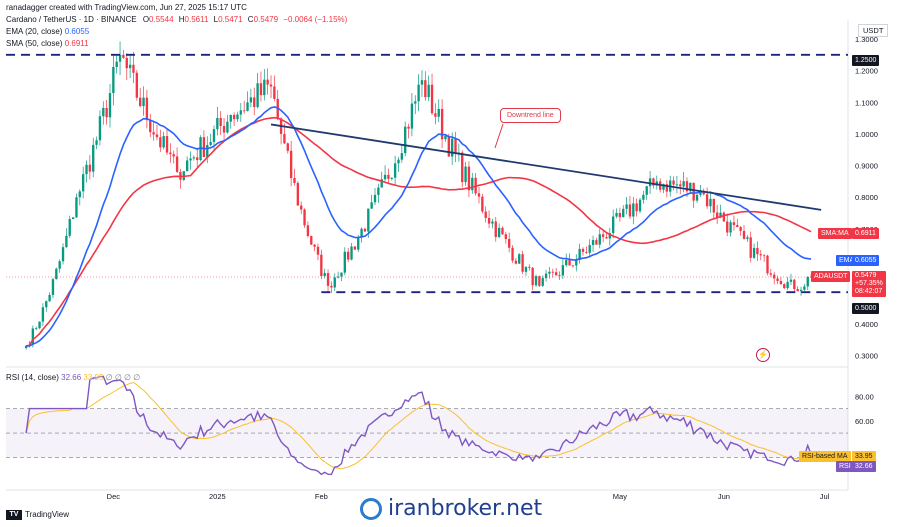 The width and height of the screenshot is (900, 527). Describe the element at coordinates (866, 356) in the screenshot. I see `price-tick-10: 0.3000` at that location.